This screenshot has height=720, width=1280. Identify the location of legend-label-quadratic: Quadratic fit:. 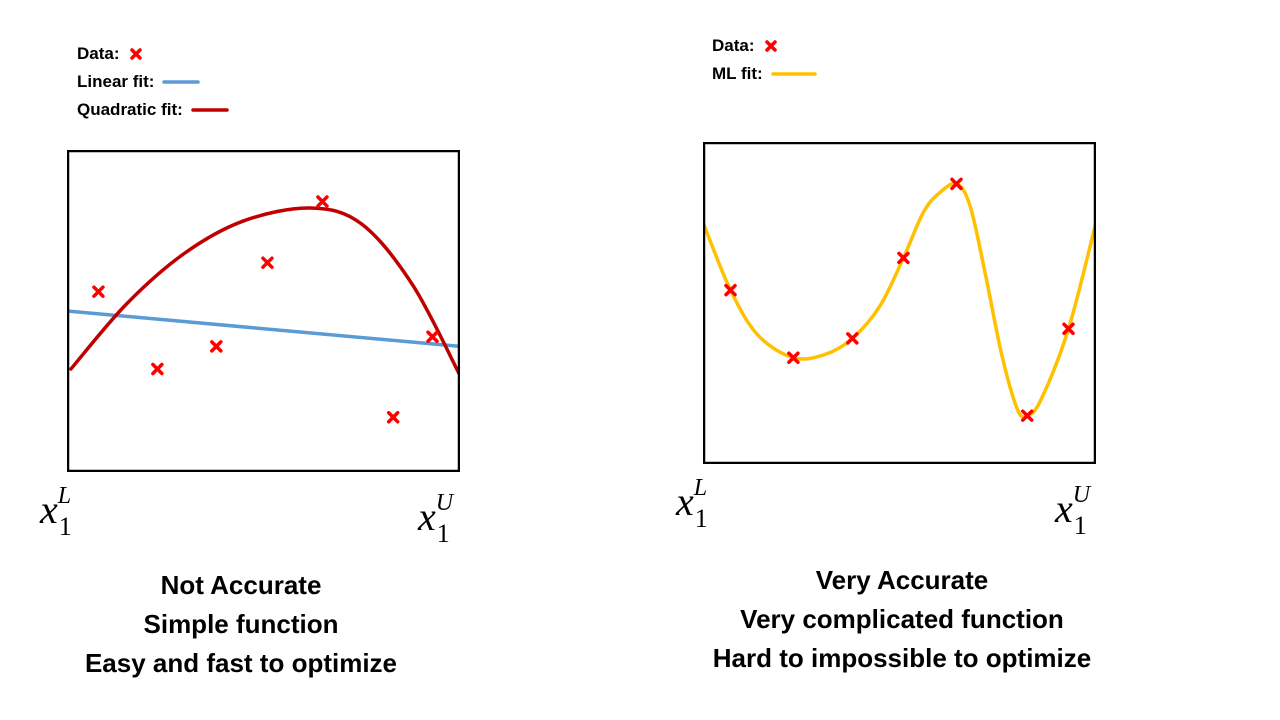
(130, 109).